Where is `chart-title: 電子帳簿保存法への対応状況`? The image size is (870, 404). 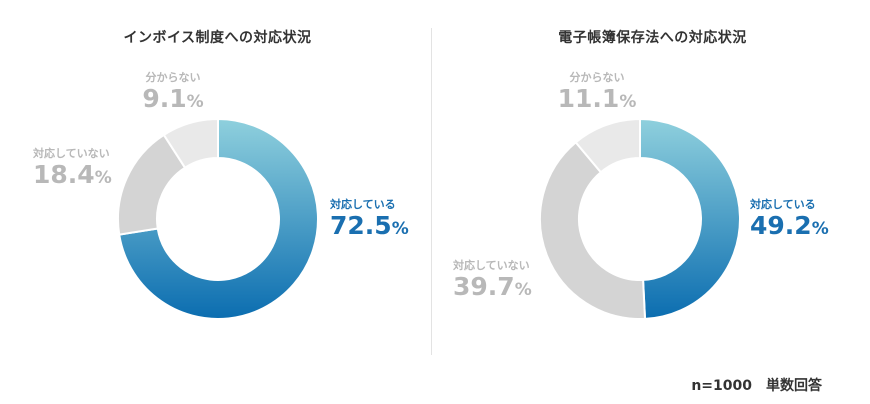
chart-title: 電子帳簿保存法への対応状況 is located at coordinates (652, 38).